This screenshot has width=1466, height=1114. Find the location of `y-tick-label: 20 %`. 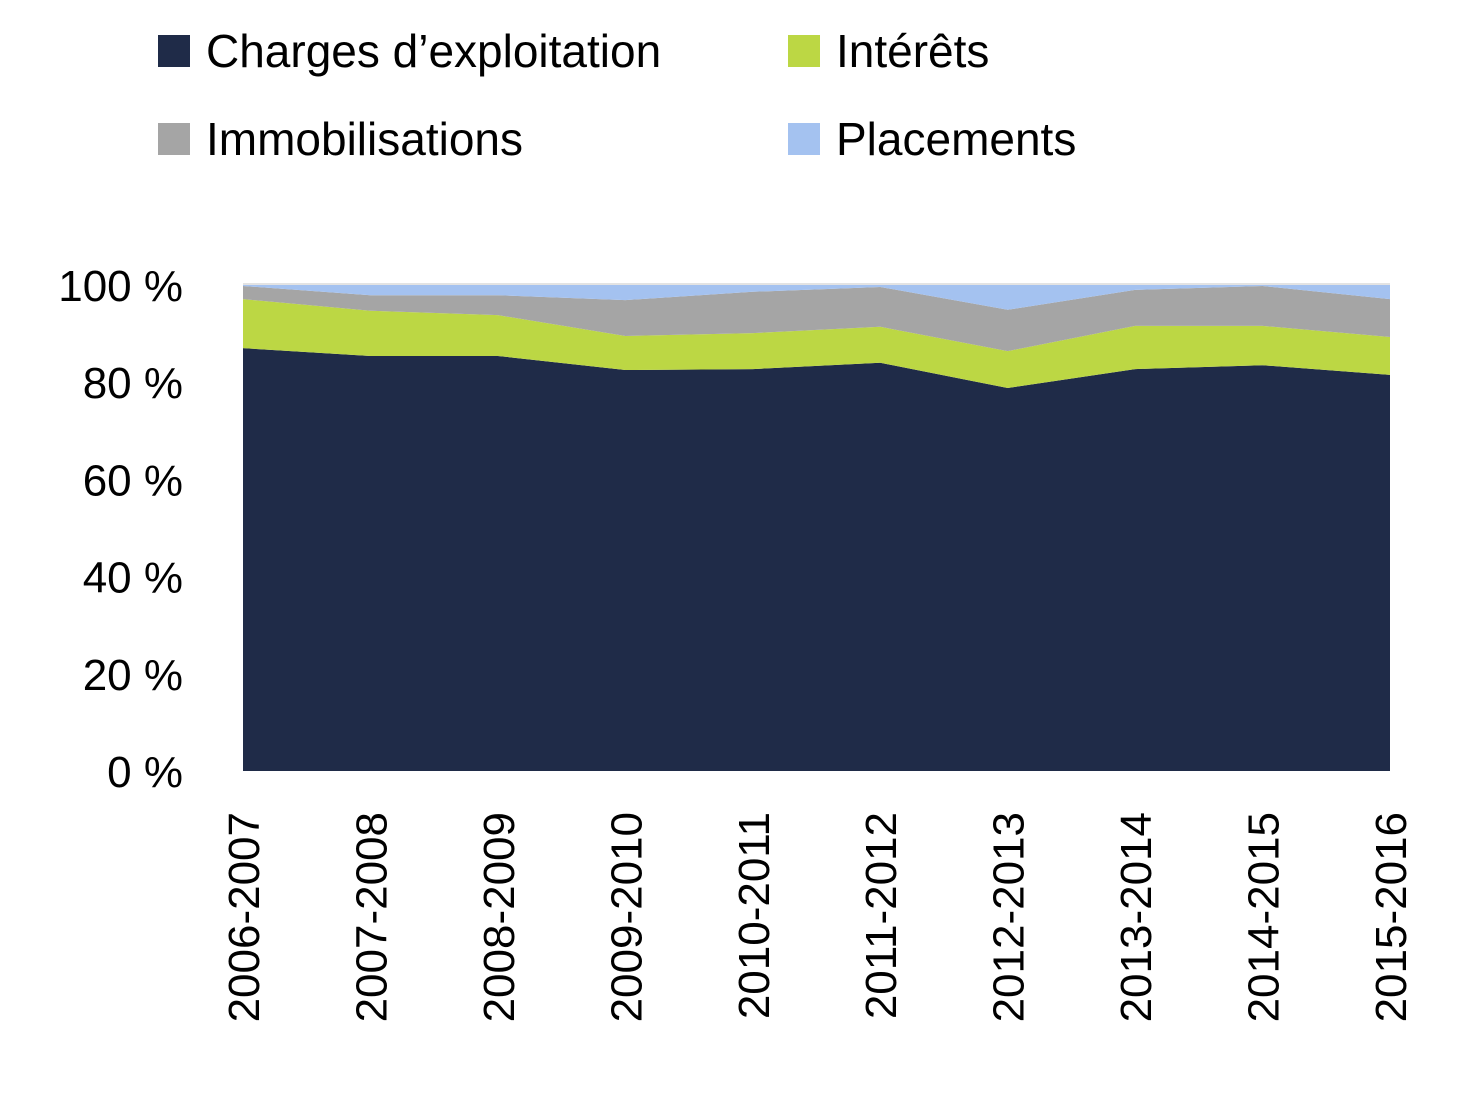

y-tick-label: 20 % is located at coordinates (133, 675).